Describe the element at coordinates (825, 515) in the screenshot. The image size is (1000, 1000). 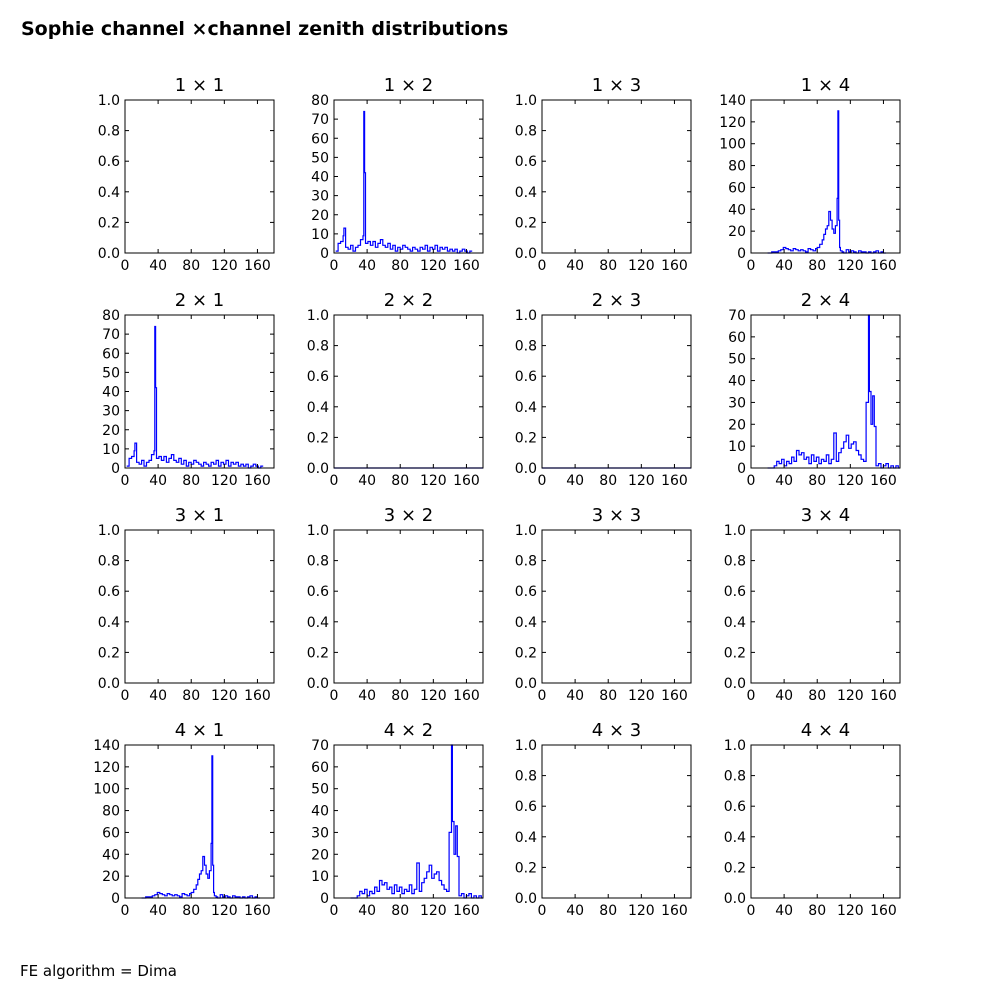
I see `subplot-title: 3 × 4` at that location.